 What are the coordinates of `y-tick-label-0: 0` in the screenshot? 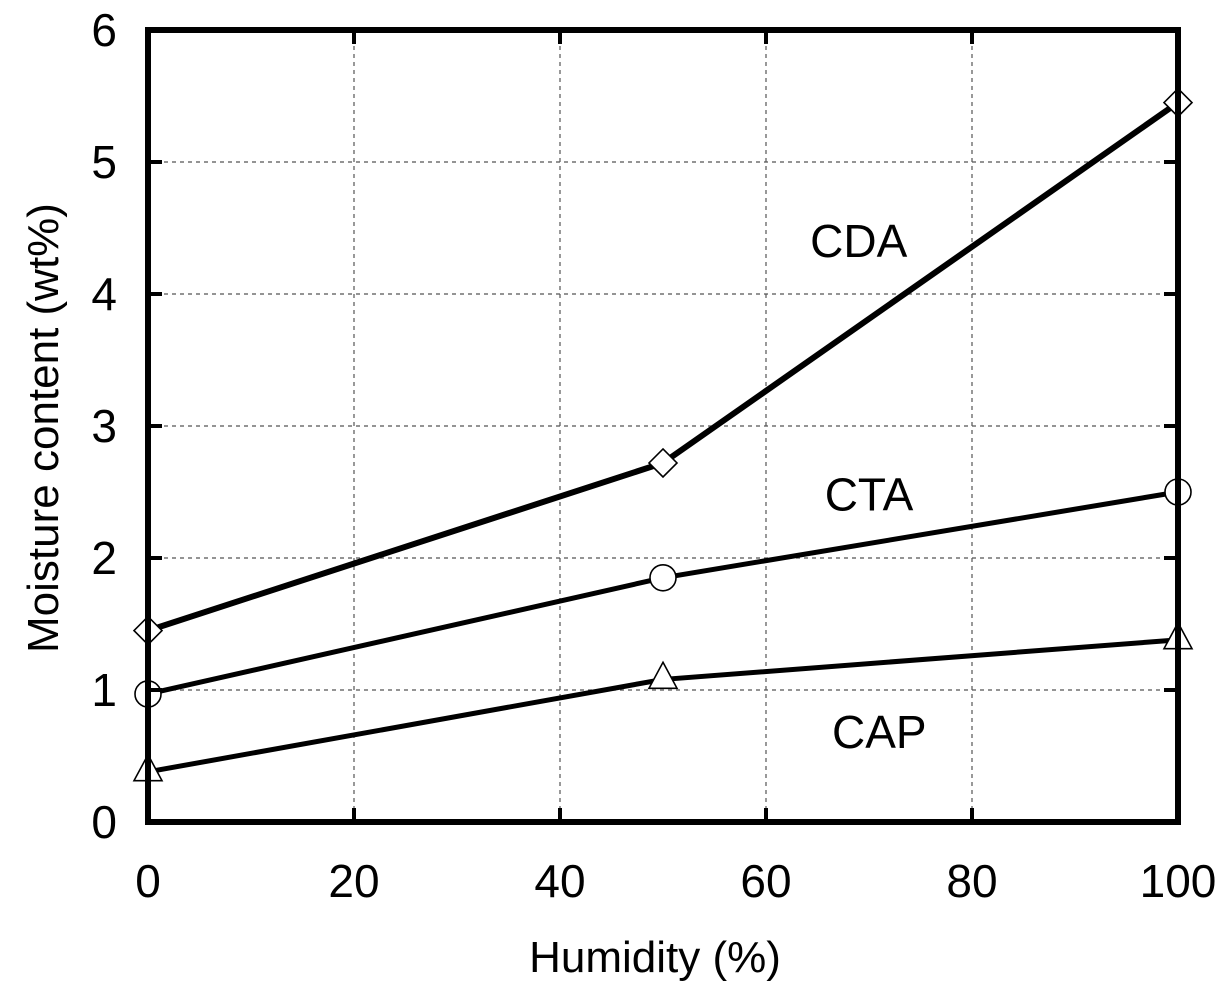 It's located at (104, 822).